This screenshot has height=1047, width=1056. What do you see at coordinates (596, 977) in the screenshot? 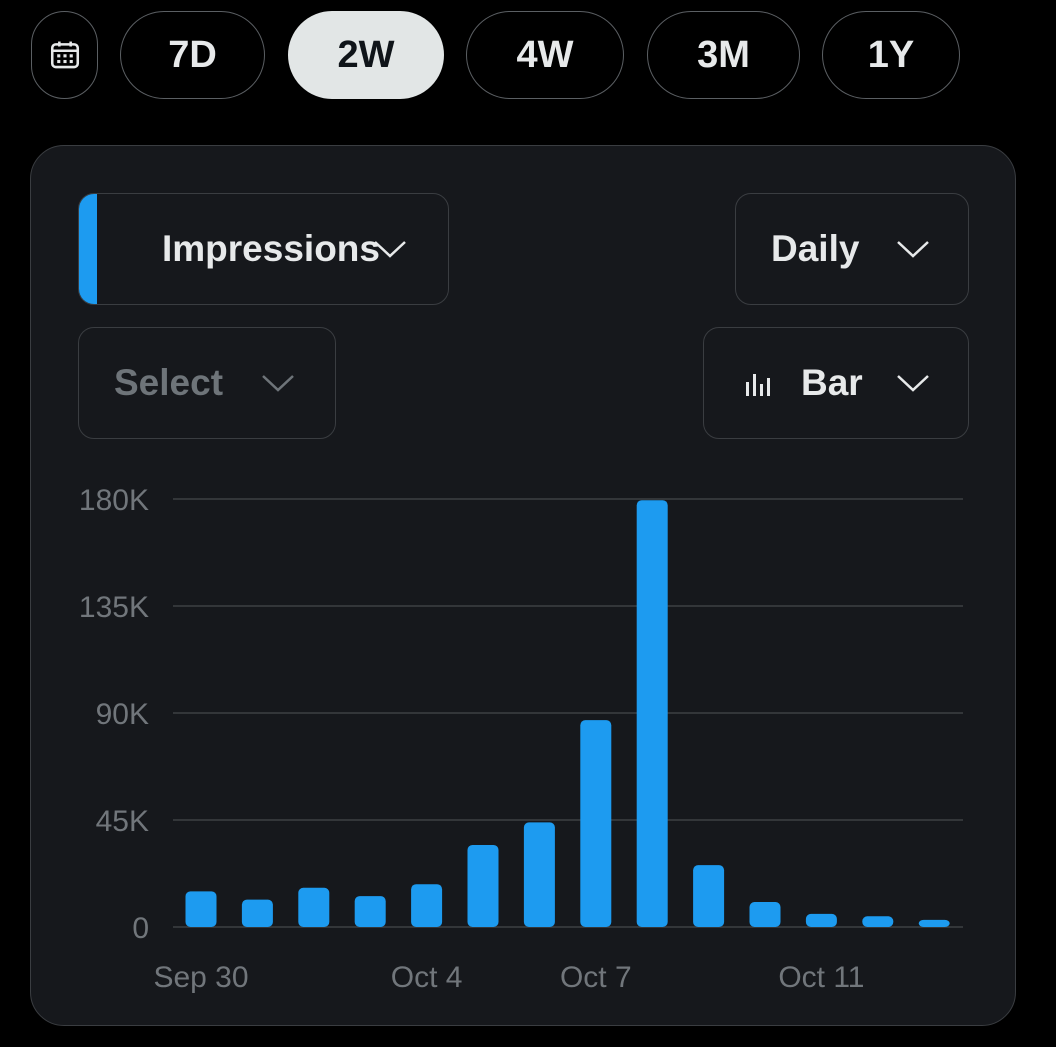
I see `x-tick-label: Oct 7` at bounding box center [596, 977].